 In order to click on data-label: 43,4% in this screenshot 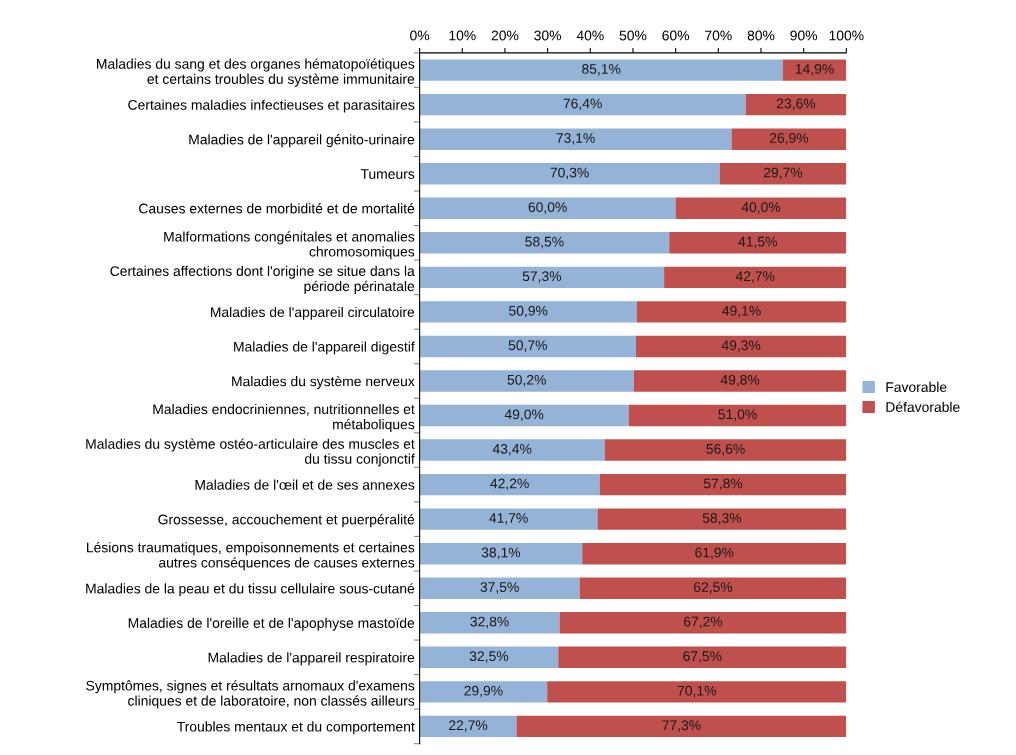, I will do `click(512, 449)`.